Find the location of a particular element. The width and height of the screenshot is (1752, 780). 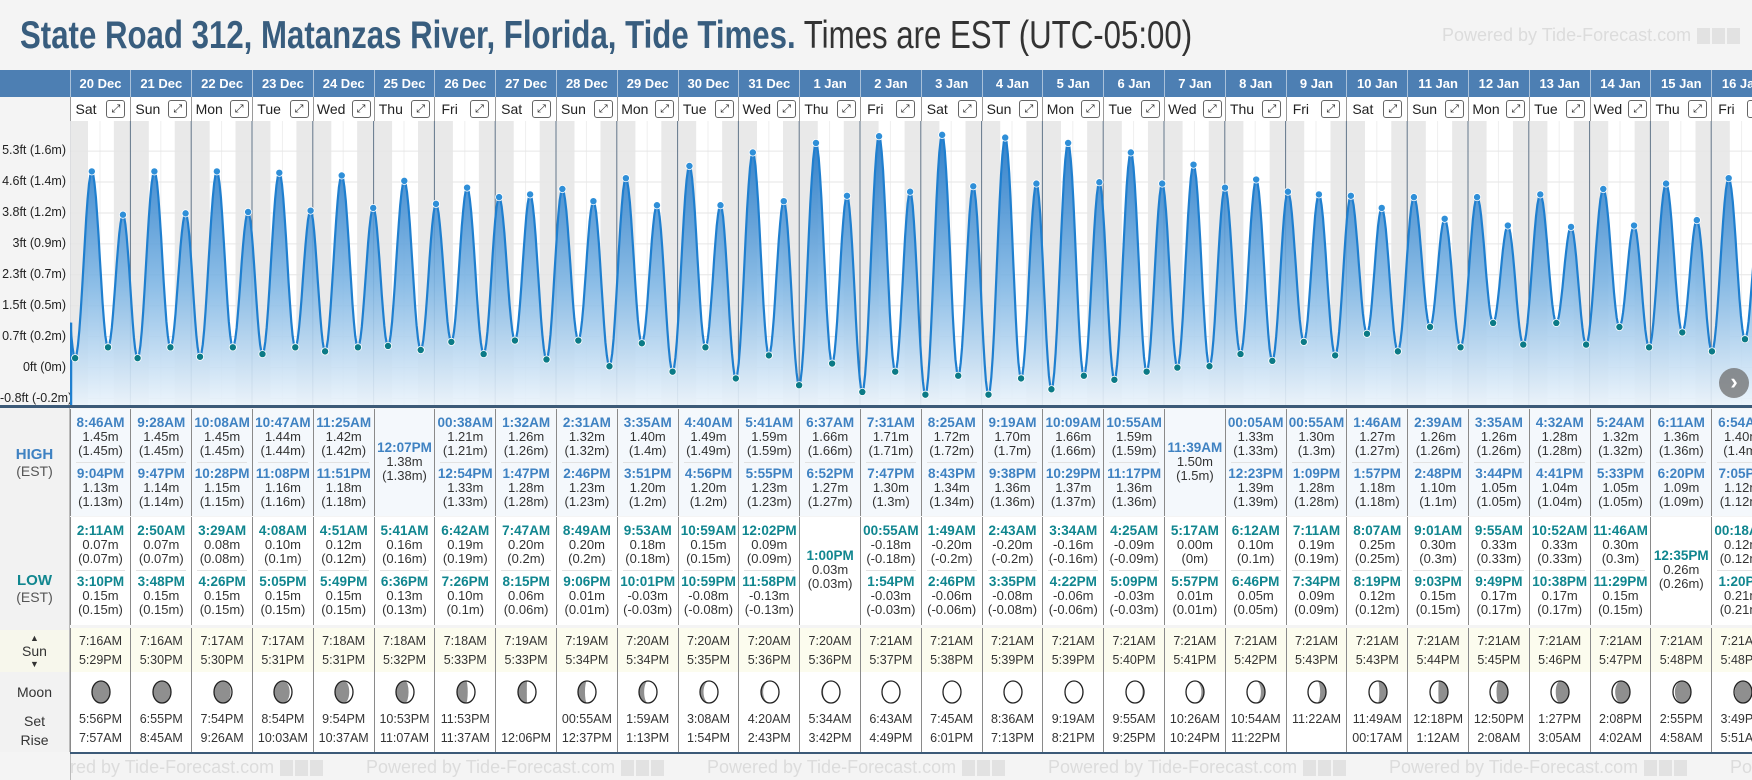

tide-height: 0.12m is located at coordinates (1377, 595).